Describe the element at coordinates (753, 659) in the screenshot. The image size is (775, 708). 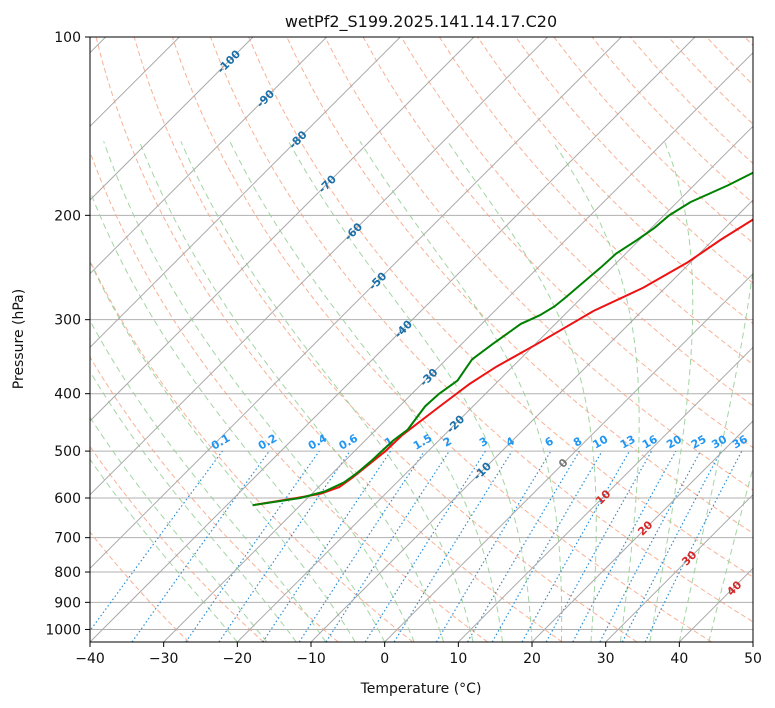
I see `x-tick-label: 50` at that location.